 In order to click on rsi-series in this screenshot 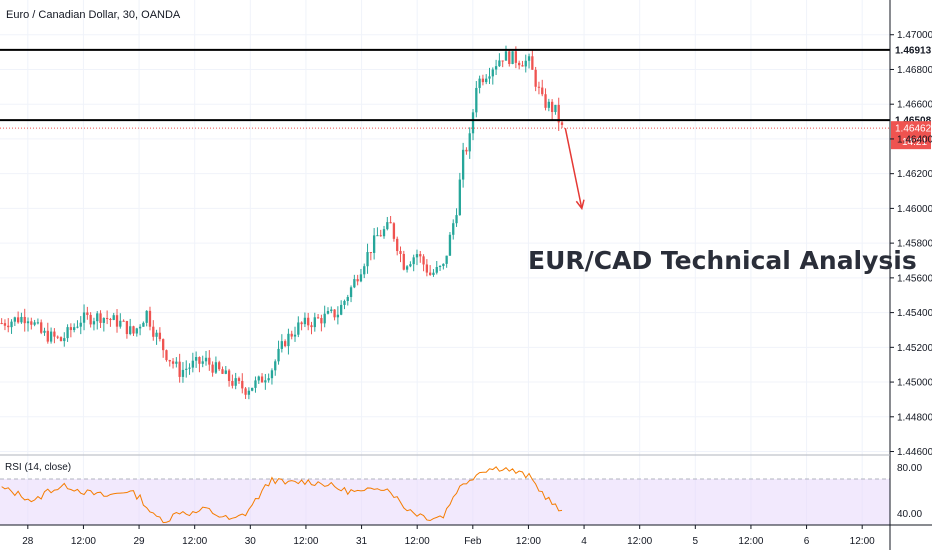, I will do `click(282, 495)`.